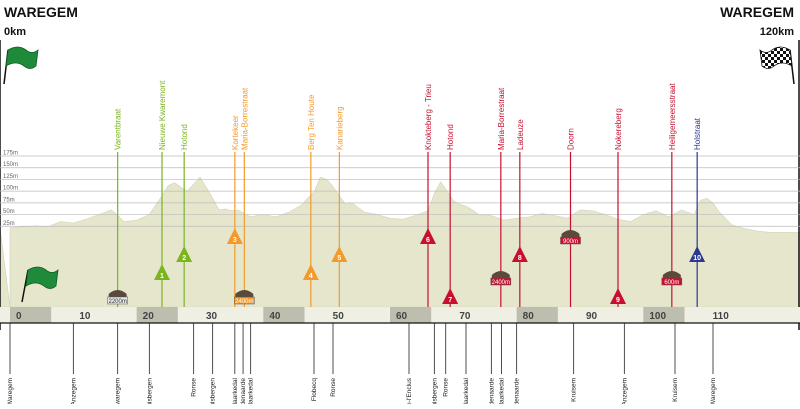 This screenshot has width=800, height=409. Describe the element at coordinates (618, 129) in the screenshot. I see `climb-name: Nokereberg` at that location.